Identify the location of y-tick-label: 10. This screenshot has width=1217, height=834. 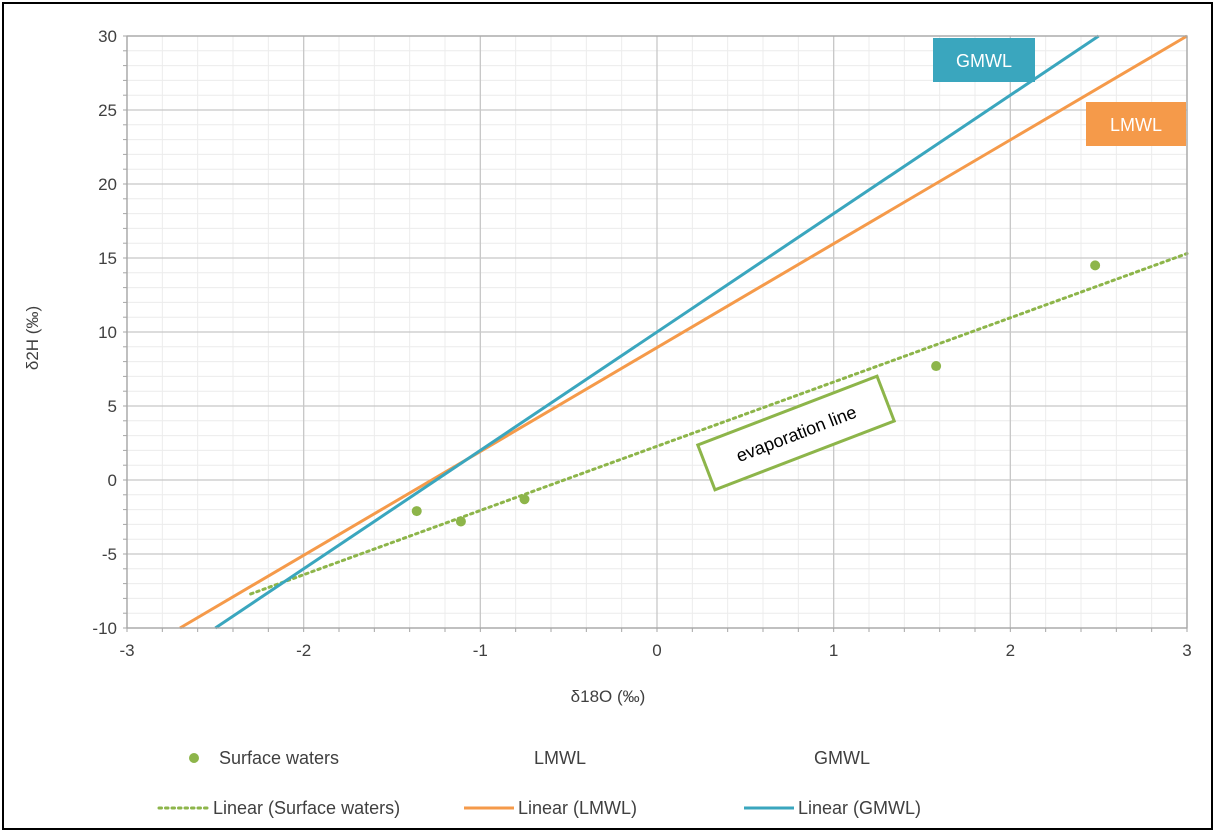
(107, 332).